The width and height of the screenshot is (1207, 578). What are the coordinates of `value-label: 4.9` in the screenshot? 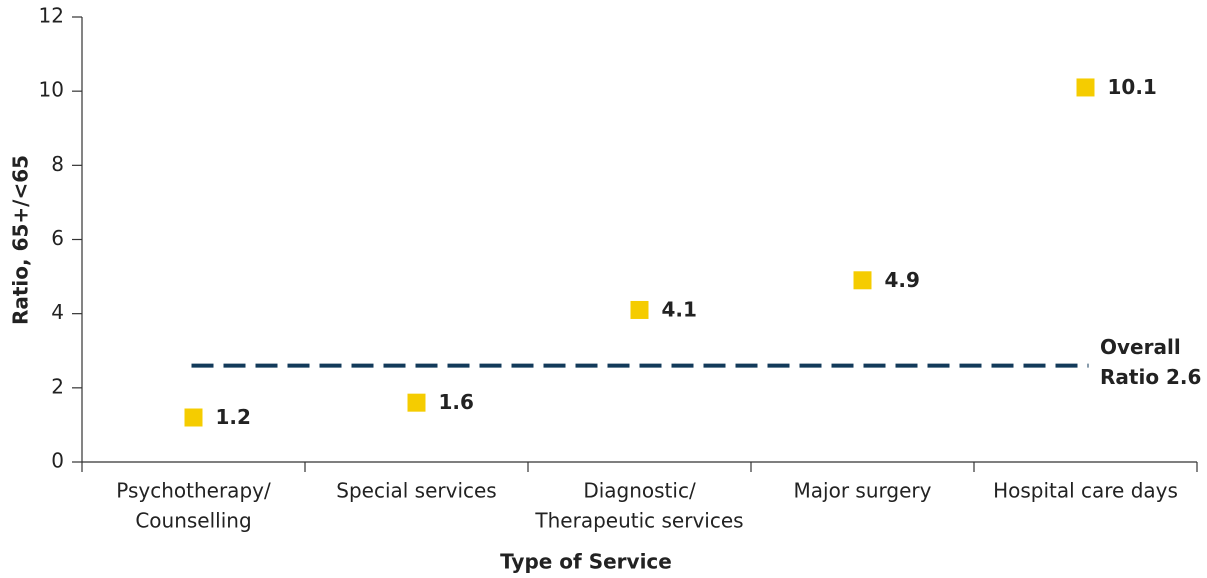 It's located at (902, 280).